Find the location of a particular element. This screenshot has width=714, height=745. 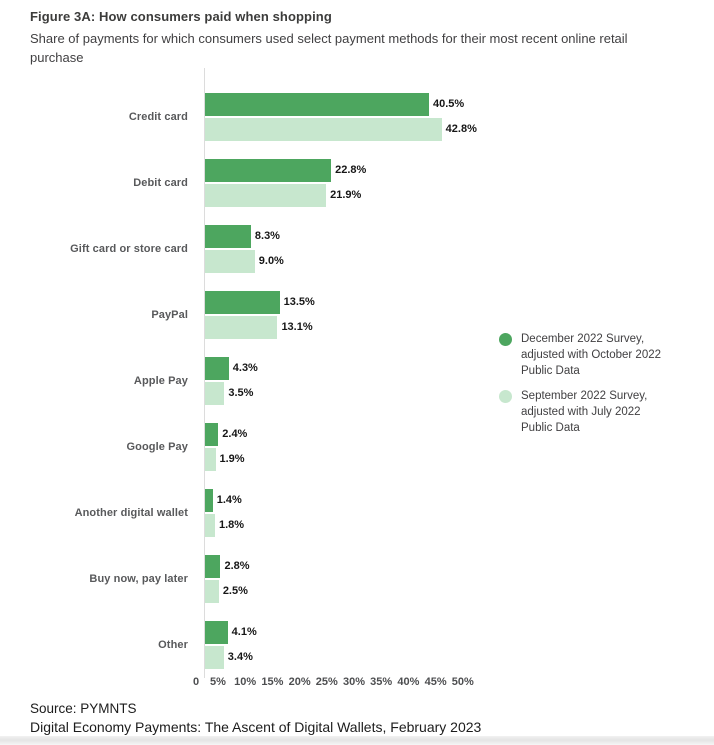

value-label-december: 2.8% is located at coordinates (237, 566).